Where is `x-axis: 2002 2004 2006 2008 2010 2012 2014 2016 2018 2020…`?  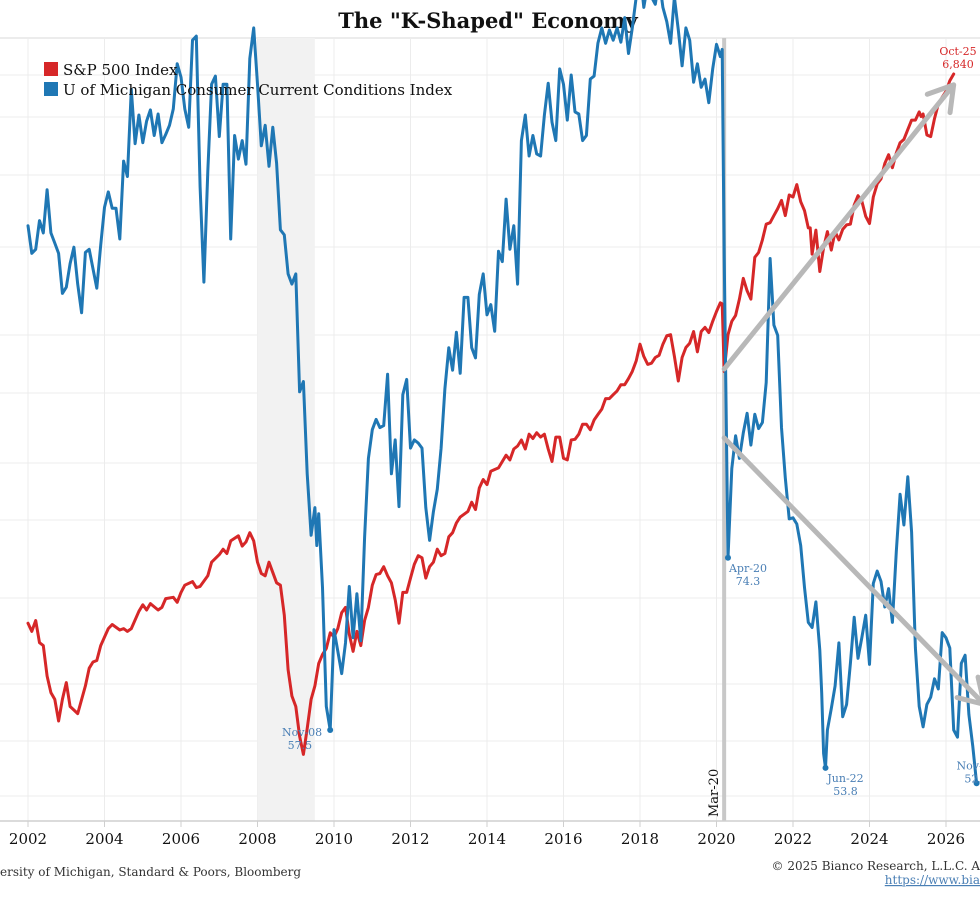
x-axis: 2002 2004 2006 2008 2010 2012 2014 2016 2018 2020… is located at coordinates (490, 834).